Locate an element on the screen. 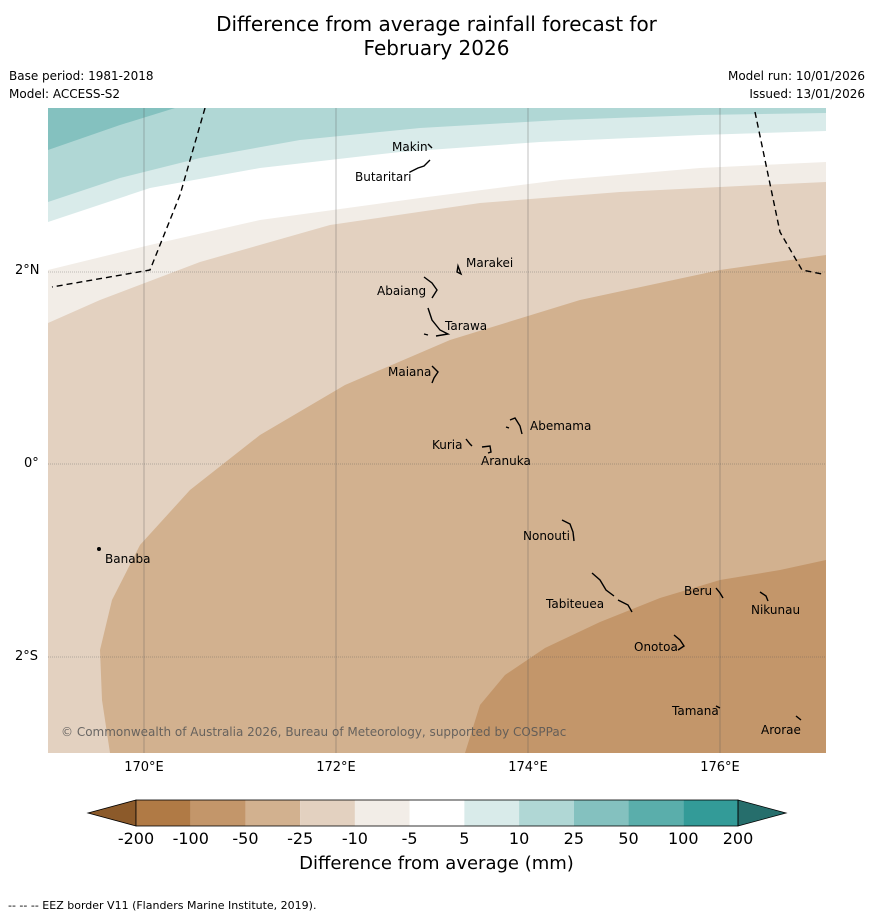  island-label-nonouti: Nonouti is located at coordinates (546, 536).